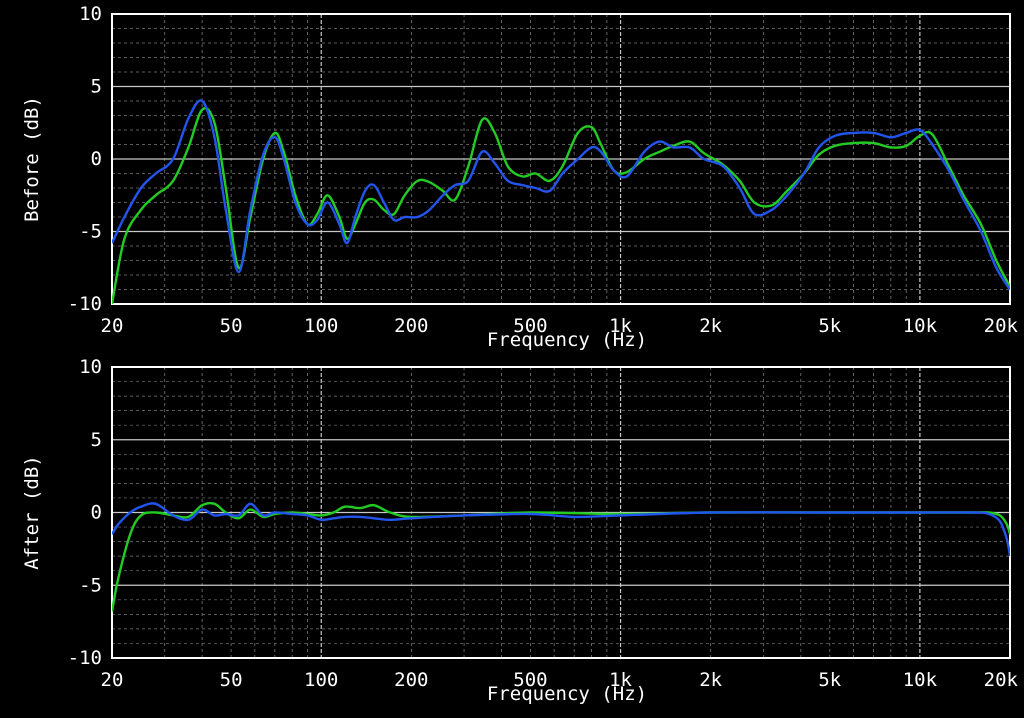  Describe the element at coordinates (561, 529) in the screenshot. I see `series-line-blue` at that location.